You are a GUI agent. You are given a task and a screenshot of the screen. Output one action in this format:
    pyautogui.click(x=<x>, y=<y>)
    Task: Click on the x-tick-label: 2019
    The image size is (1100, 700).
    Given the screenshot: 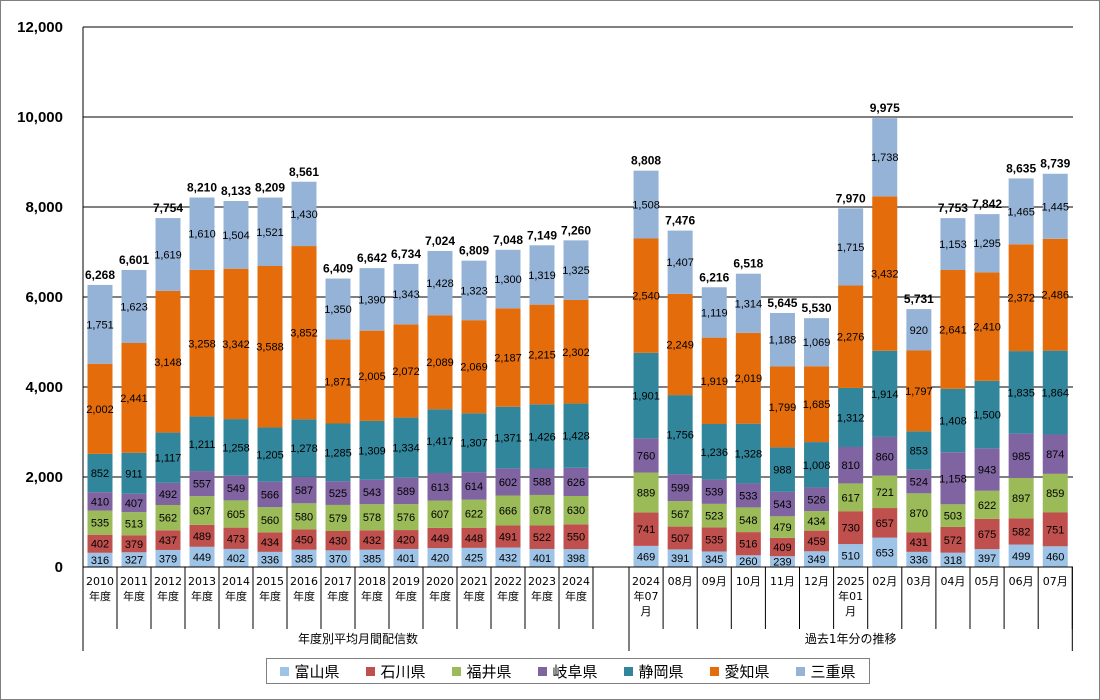 What is the action you would take?
    pyautogui.click(x=406, y=581)
    